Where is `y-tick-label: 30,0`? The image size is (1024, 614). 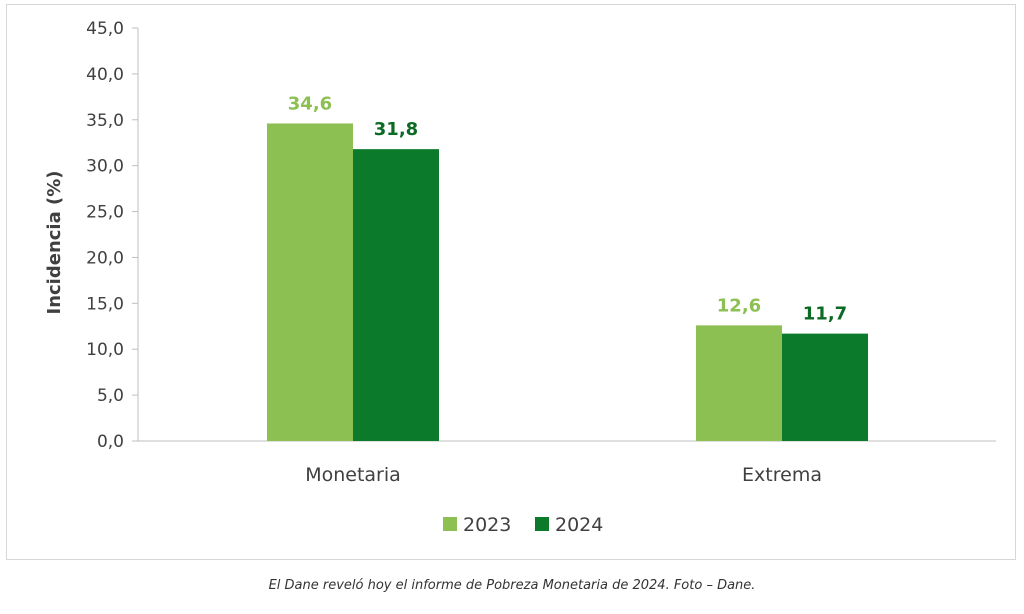 y-tick-label: 30,0 is located at coordinates (105, 167).